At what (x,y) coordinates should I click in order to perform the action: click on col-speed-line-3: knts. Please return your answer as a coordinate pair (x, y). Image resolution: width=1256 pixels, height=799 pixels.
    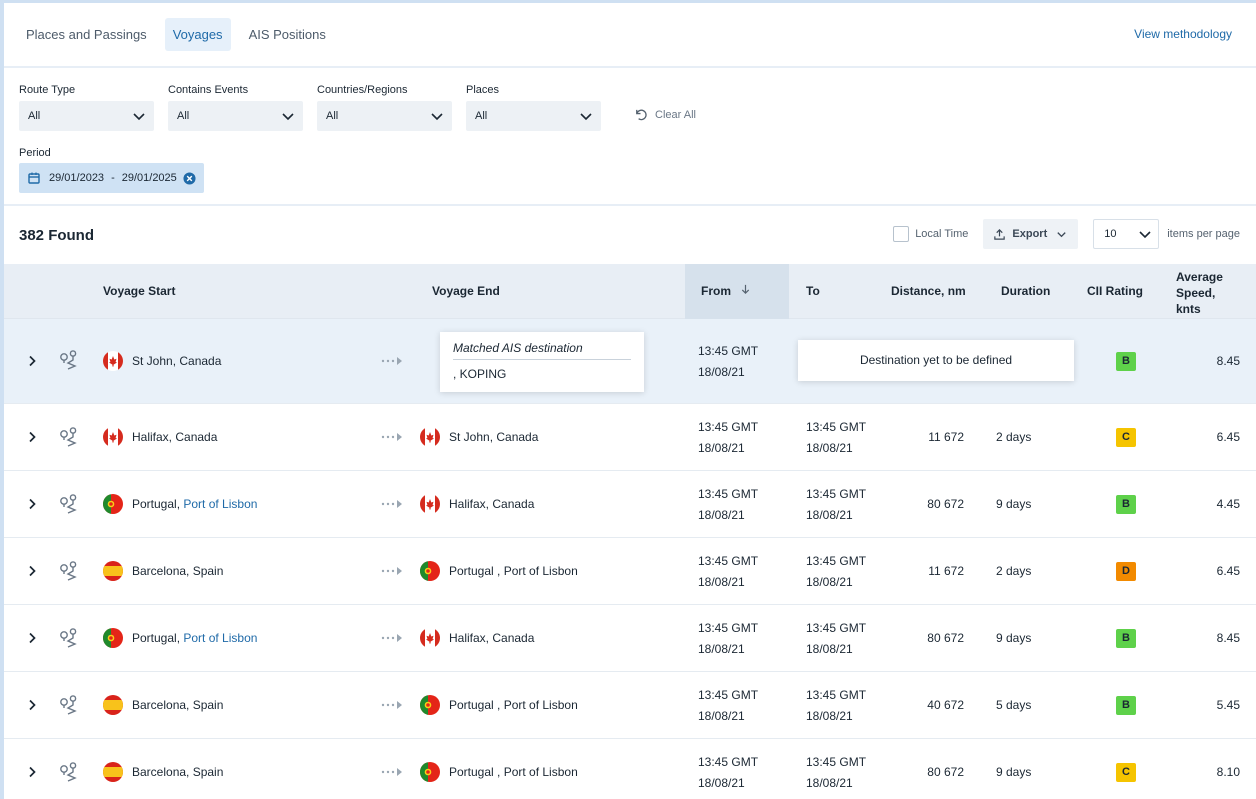
    Looking at the image, I should click on (1188, 309).